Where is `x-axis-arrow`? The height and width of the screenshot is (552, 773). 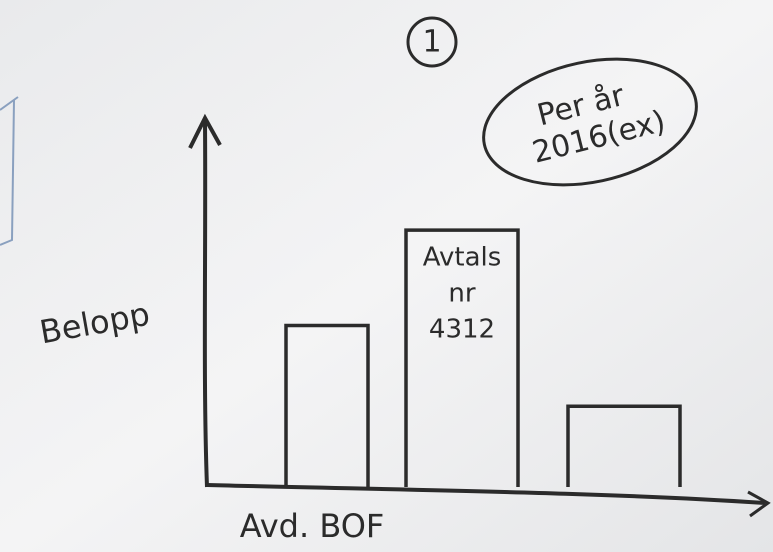
x-axis-arrow is located at coordinates (759, 504).